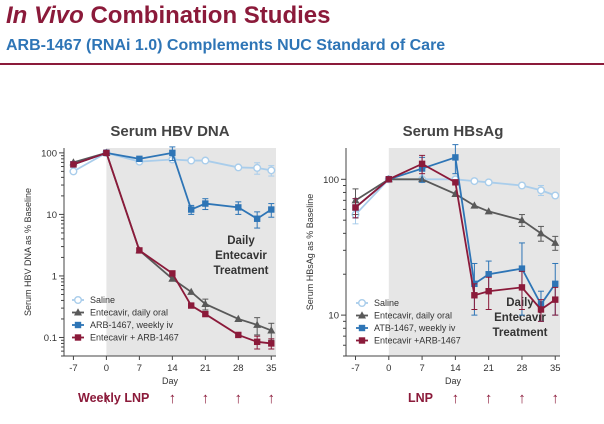 This screenshot has width=604, height=424. Describe the element at coordinates (172, 187) in the screenshot. I see `series-arb-1467-weekly-iv` at that location.